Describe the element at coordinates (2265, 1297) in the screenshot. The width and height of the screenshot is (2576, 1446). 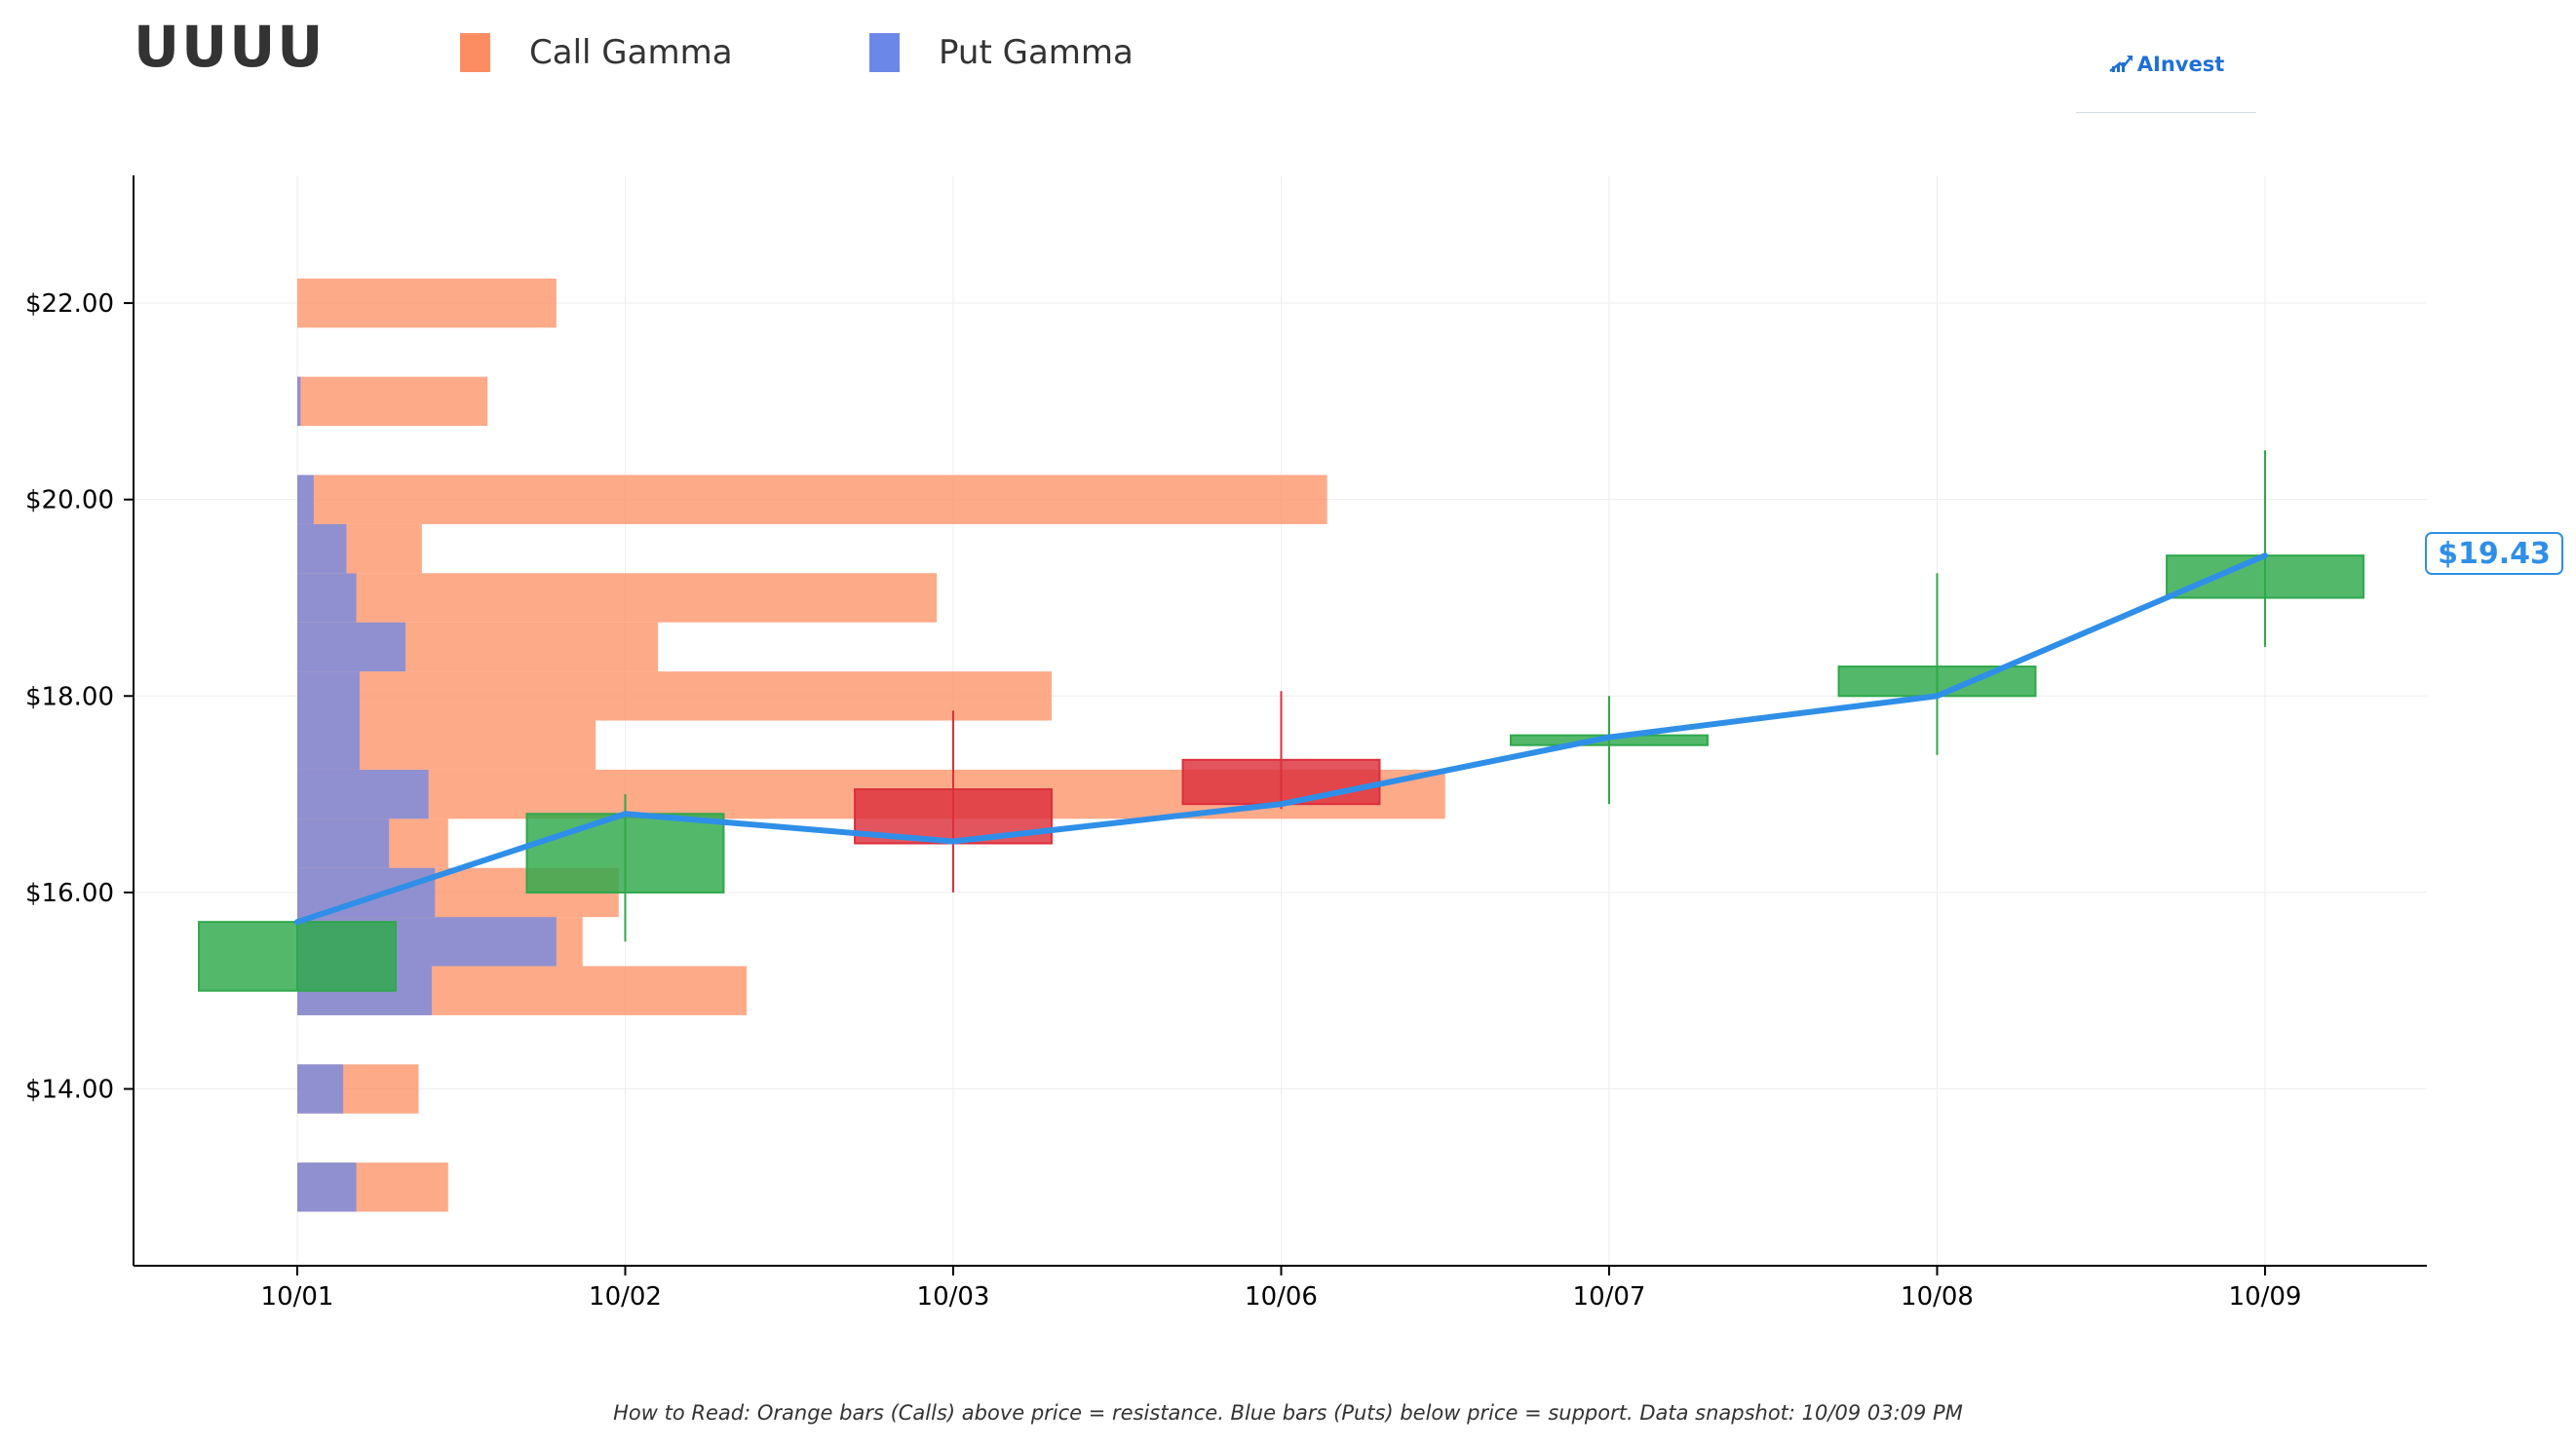
I see `x-tick-label: 10/09` at that location.